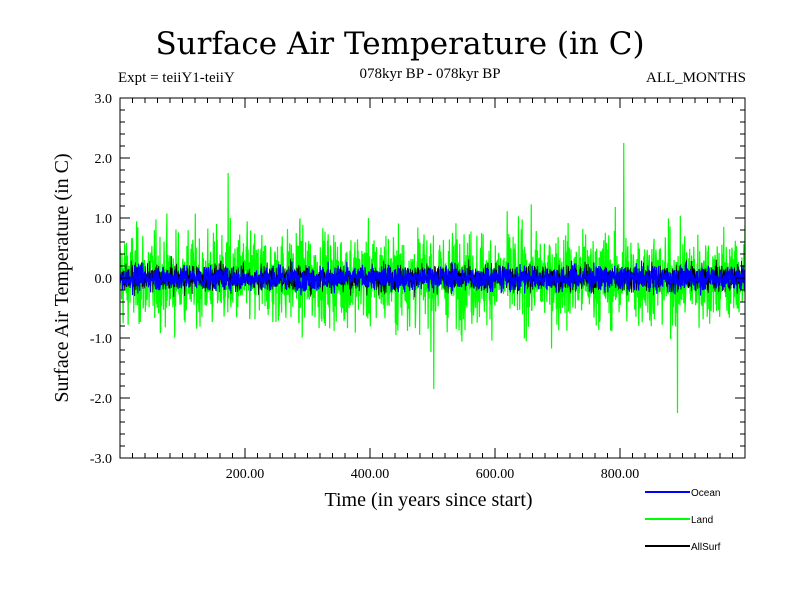 The width and height of the screenshot is (800, 600). What do you see at coordinates (702, 520) in the screenshot?
I see `legend-label-land: Land` at bounding box center [702, 520].